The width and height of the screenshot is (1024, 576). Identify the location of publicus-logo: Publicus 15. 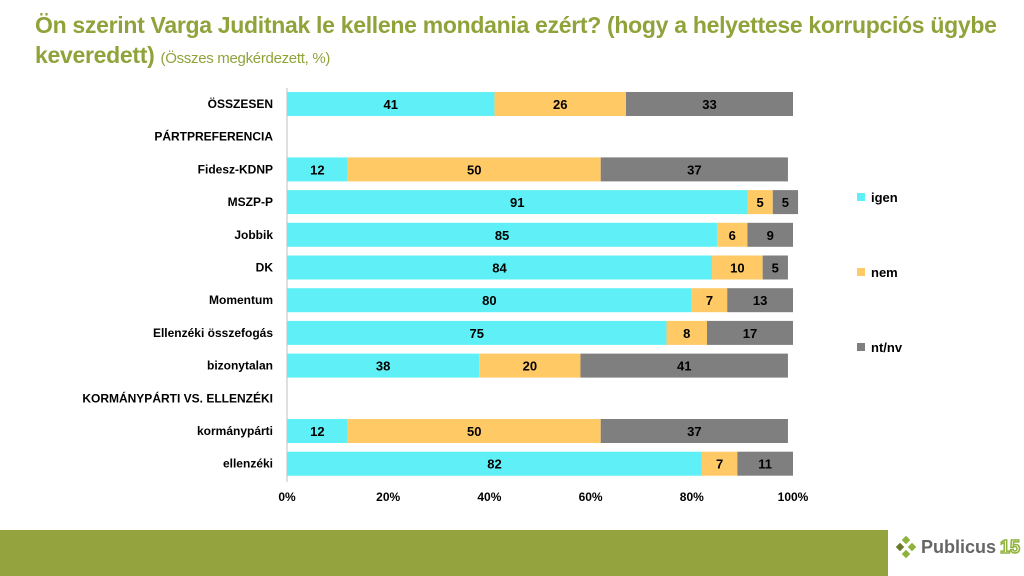
(958, 547).